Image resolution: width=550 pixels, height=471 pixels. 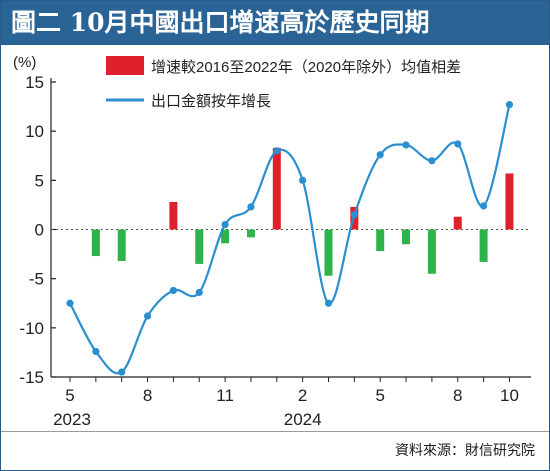 What do you see at coordinates (72, 419) in the screenshot?
I see `x-year-label: 2023` at bounding box center [72, 419].